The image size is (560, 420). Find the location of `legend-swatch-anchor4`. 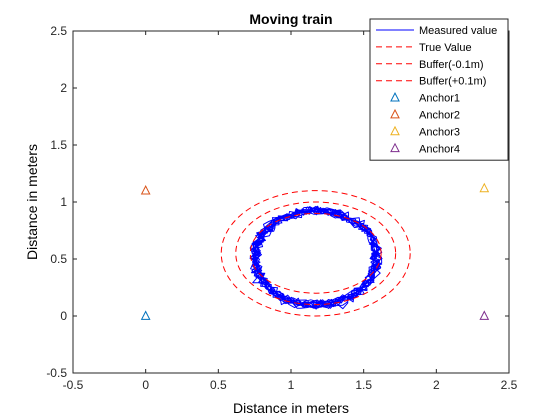

legend-swatch-anchor4 is located at coordinates (395, 147).